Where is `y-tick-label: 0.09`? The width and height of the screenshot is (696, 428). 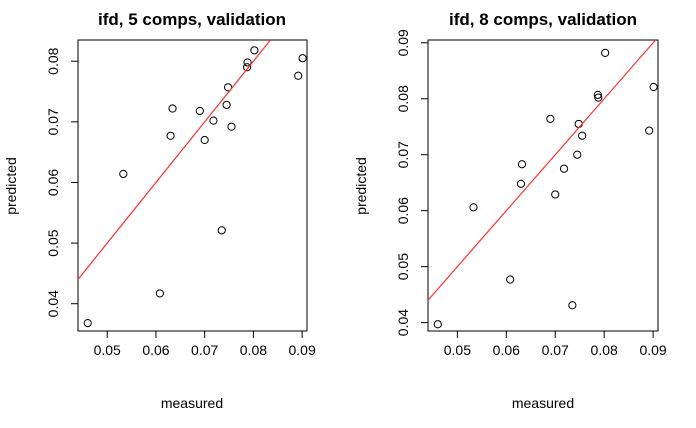
y-tick-label: 0.09 is located at coordinates (403, 42).